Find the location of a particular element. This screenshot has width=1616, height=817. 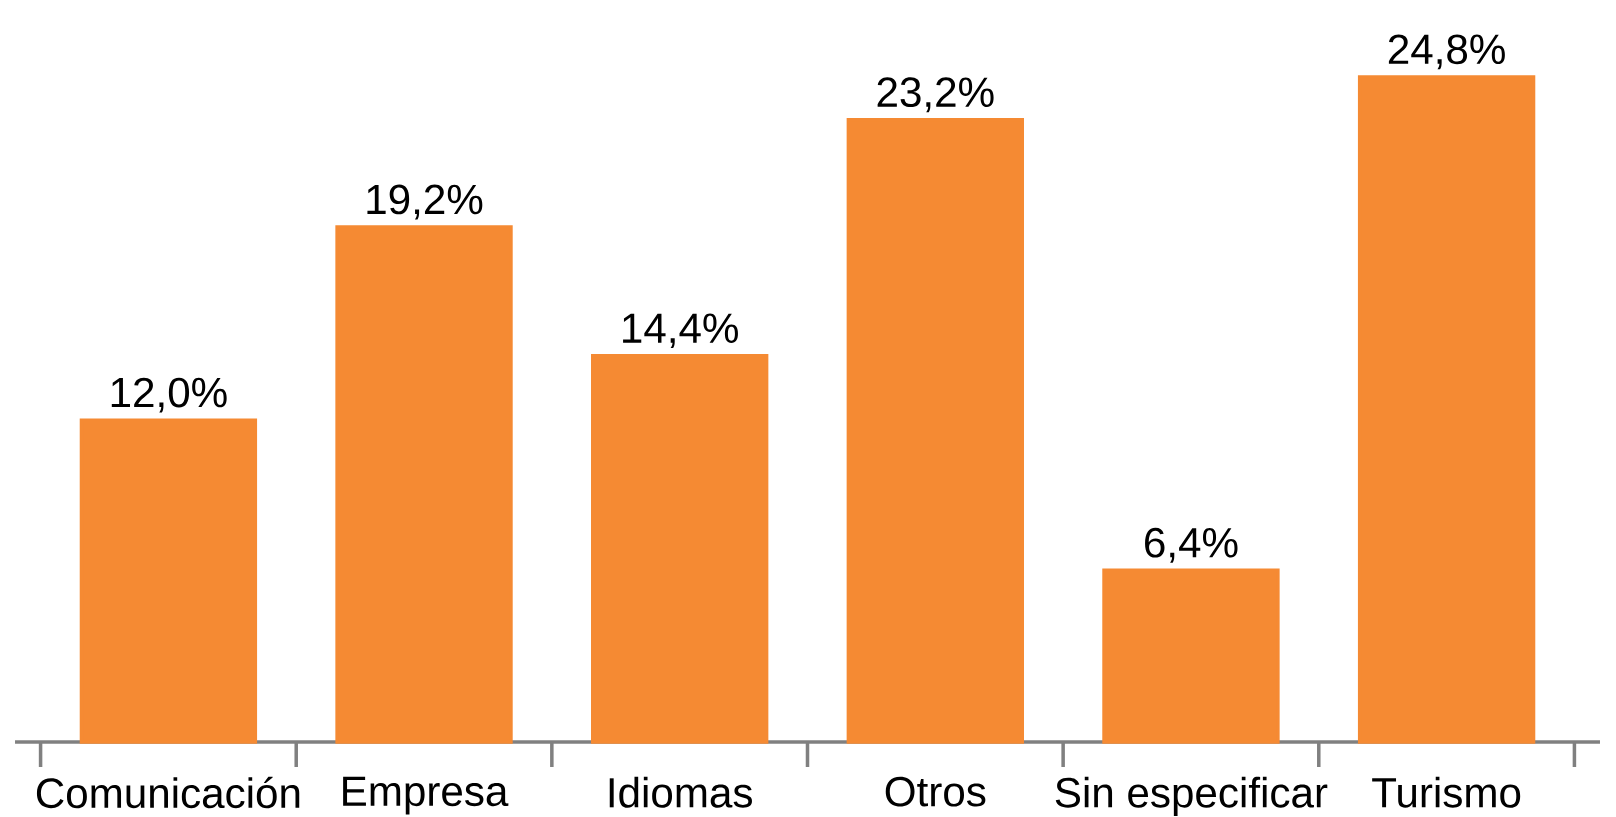

x-tick-label: Turismo is located at coordinates (1446, 792).